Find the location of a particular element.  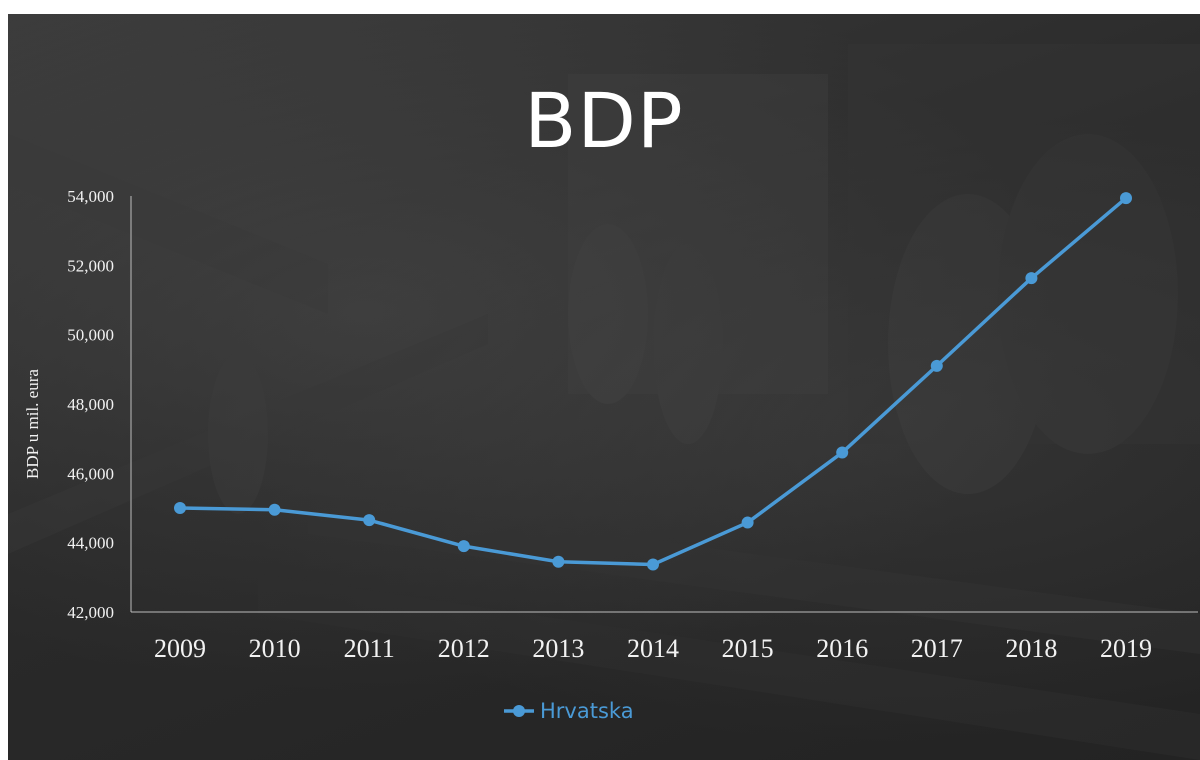

x-tick-label: 2017 is located at coordinates (937, 648).